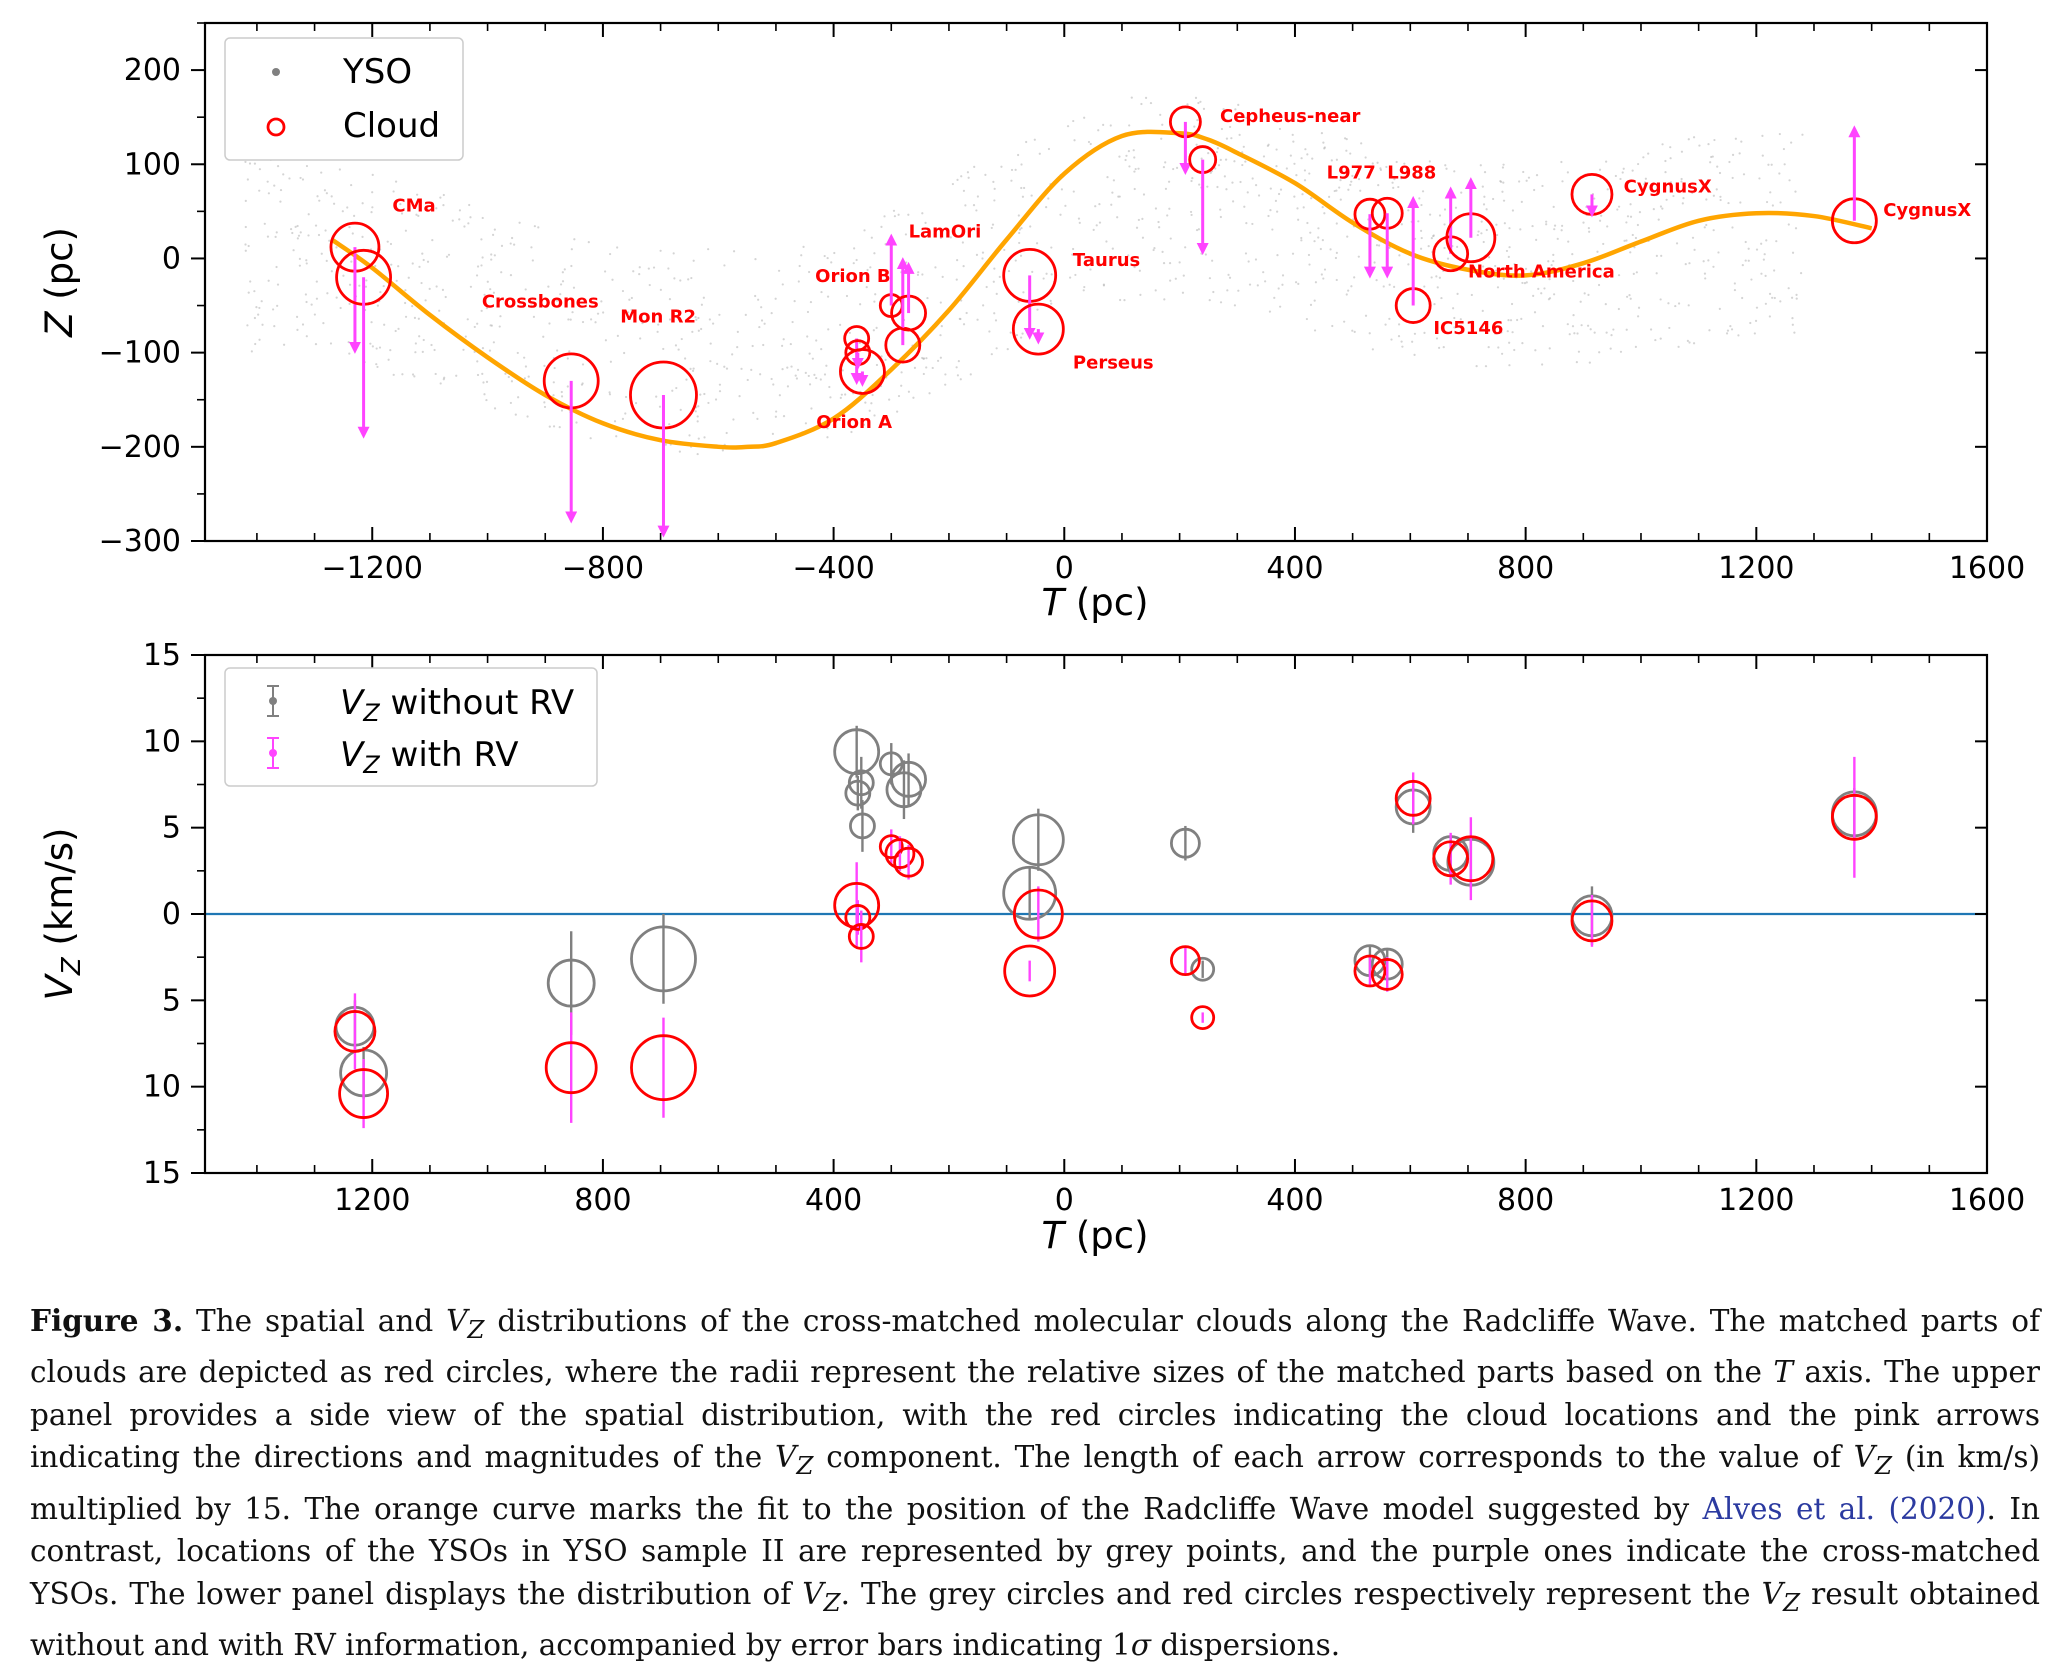 The width and height of the screenshot is (2053, 1667). What do you see at coordinates (1844, 1508) in the screenshot?
I see `citation-link: Alves et al. (2020)` at bounding box center [1844, 1508].